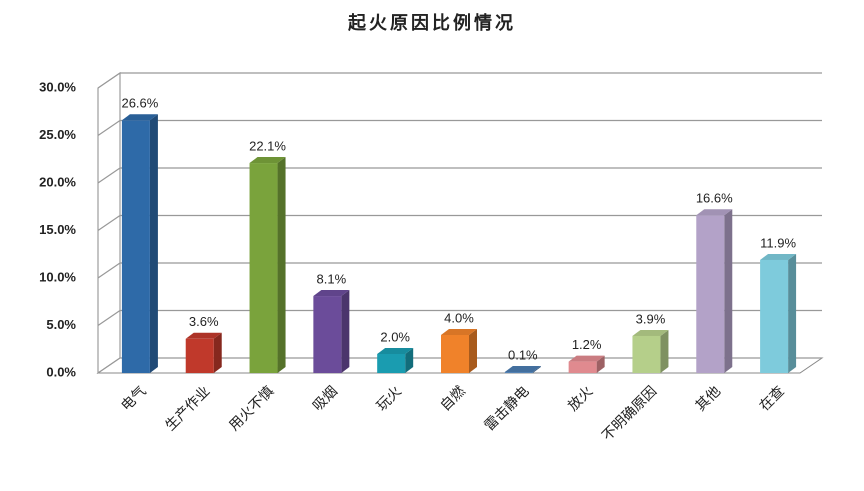 The width and height of the screenshot is (864, 491). What do you see at coordinates (57, 134) in the screenshot?
I see `y-tick-label: 25.0%` at bounding box center [57, 134].